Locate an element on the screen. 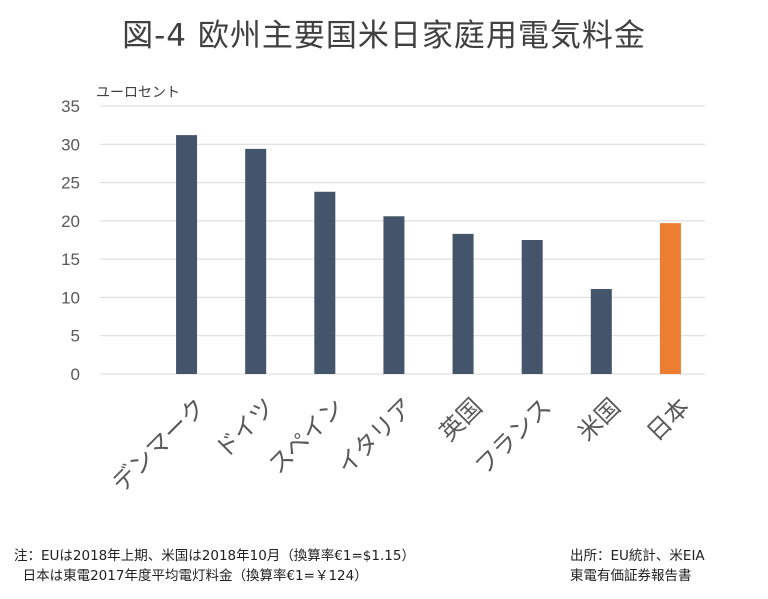  category-label: フランス is located at coordinates (513, 436).